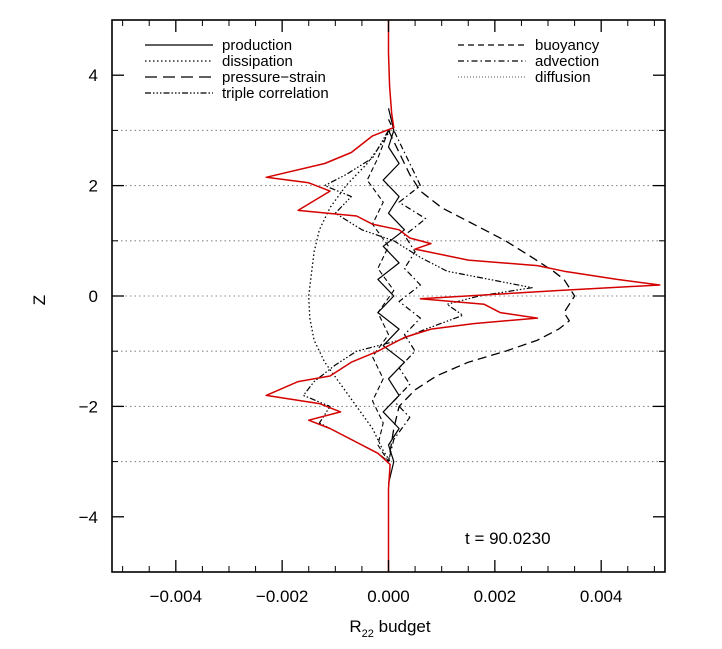 This screenshot has width=722, height=649. I want to click on x-tick-label-0: −0.004, so click(176, 596).